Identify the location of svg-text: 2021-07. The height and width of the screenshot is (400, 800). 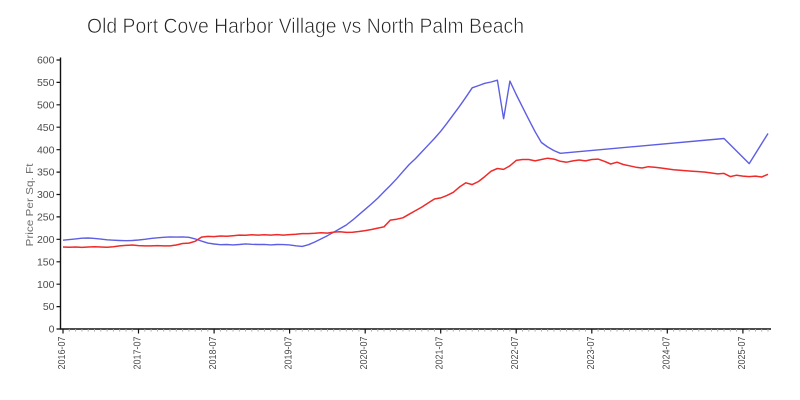
(440, 352).